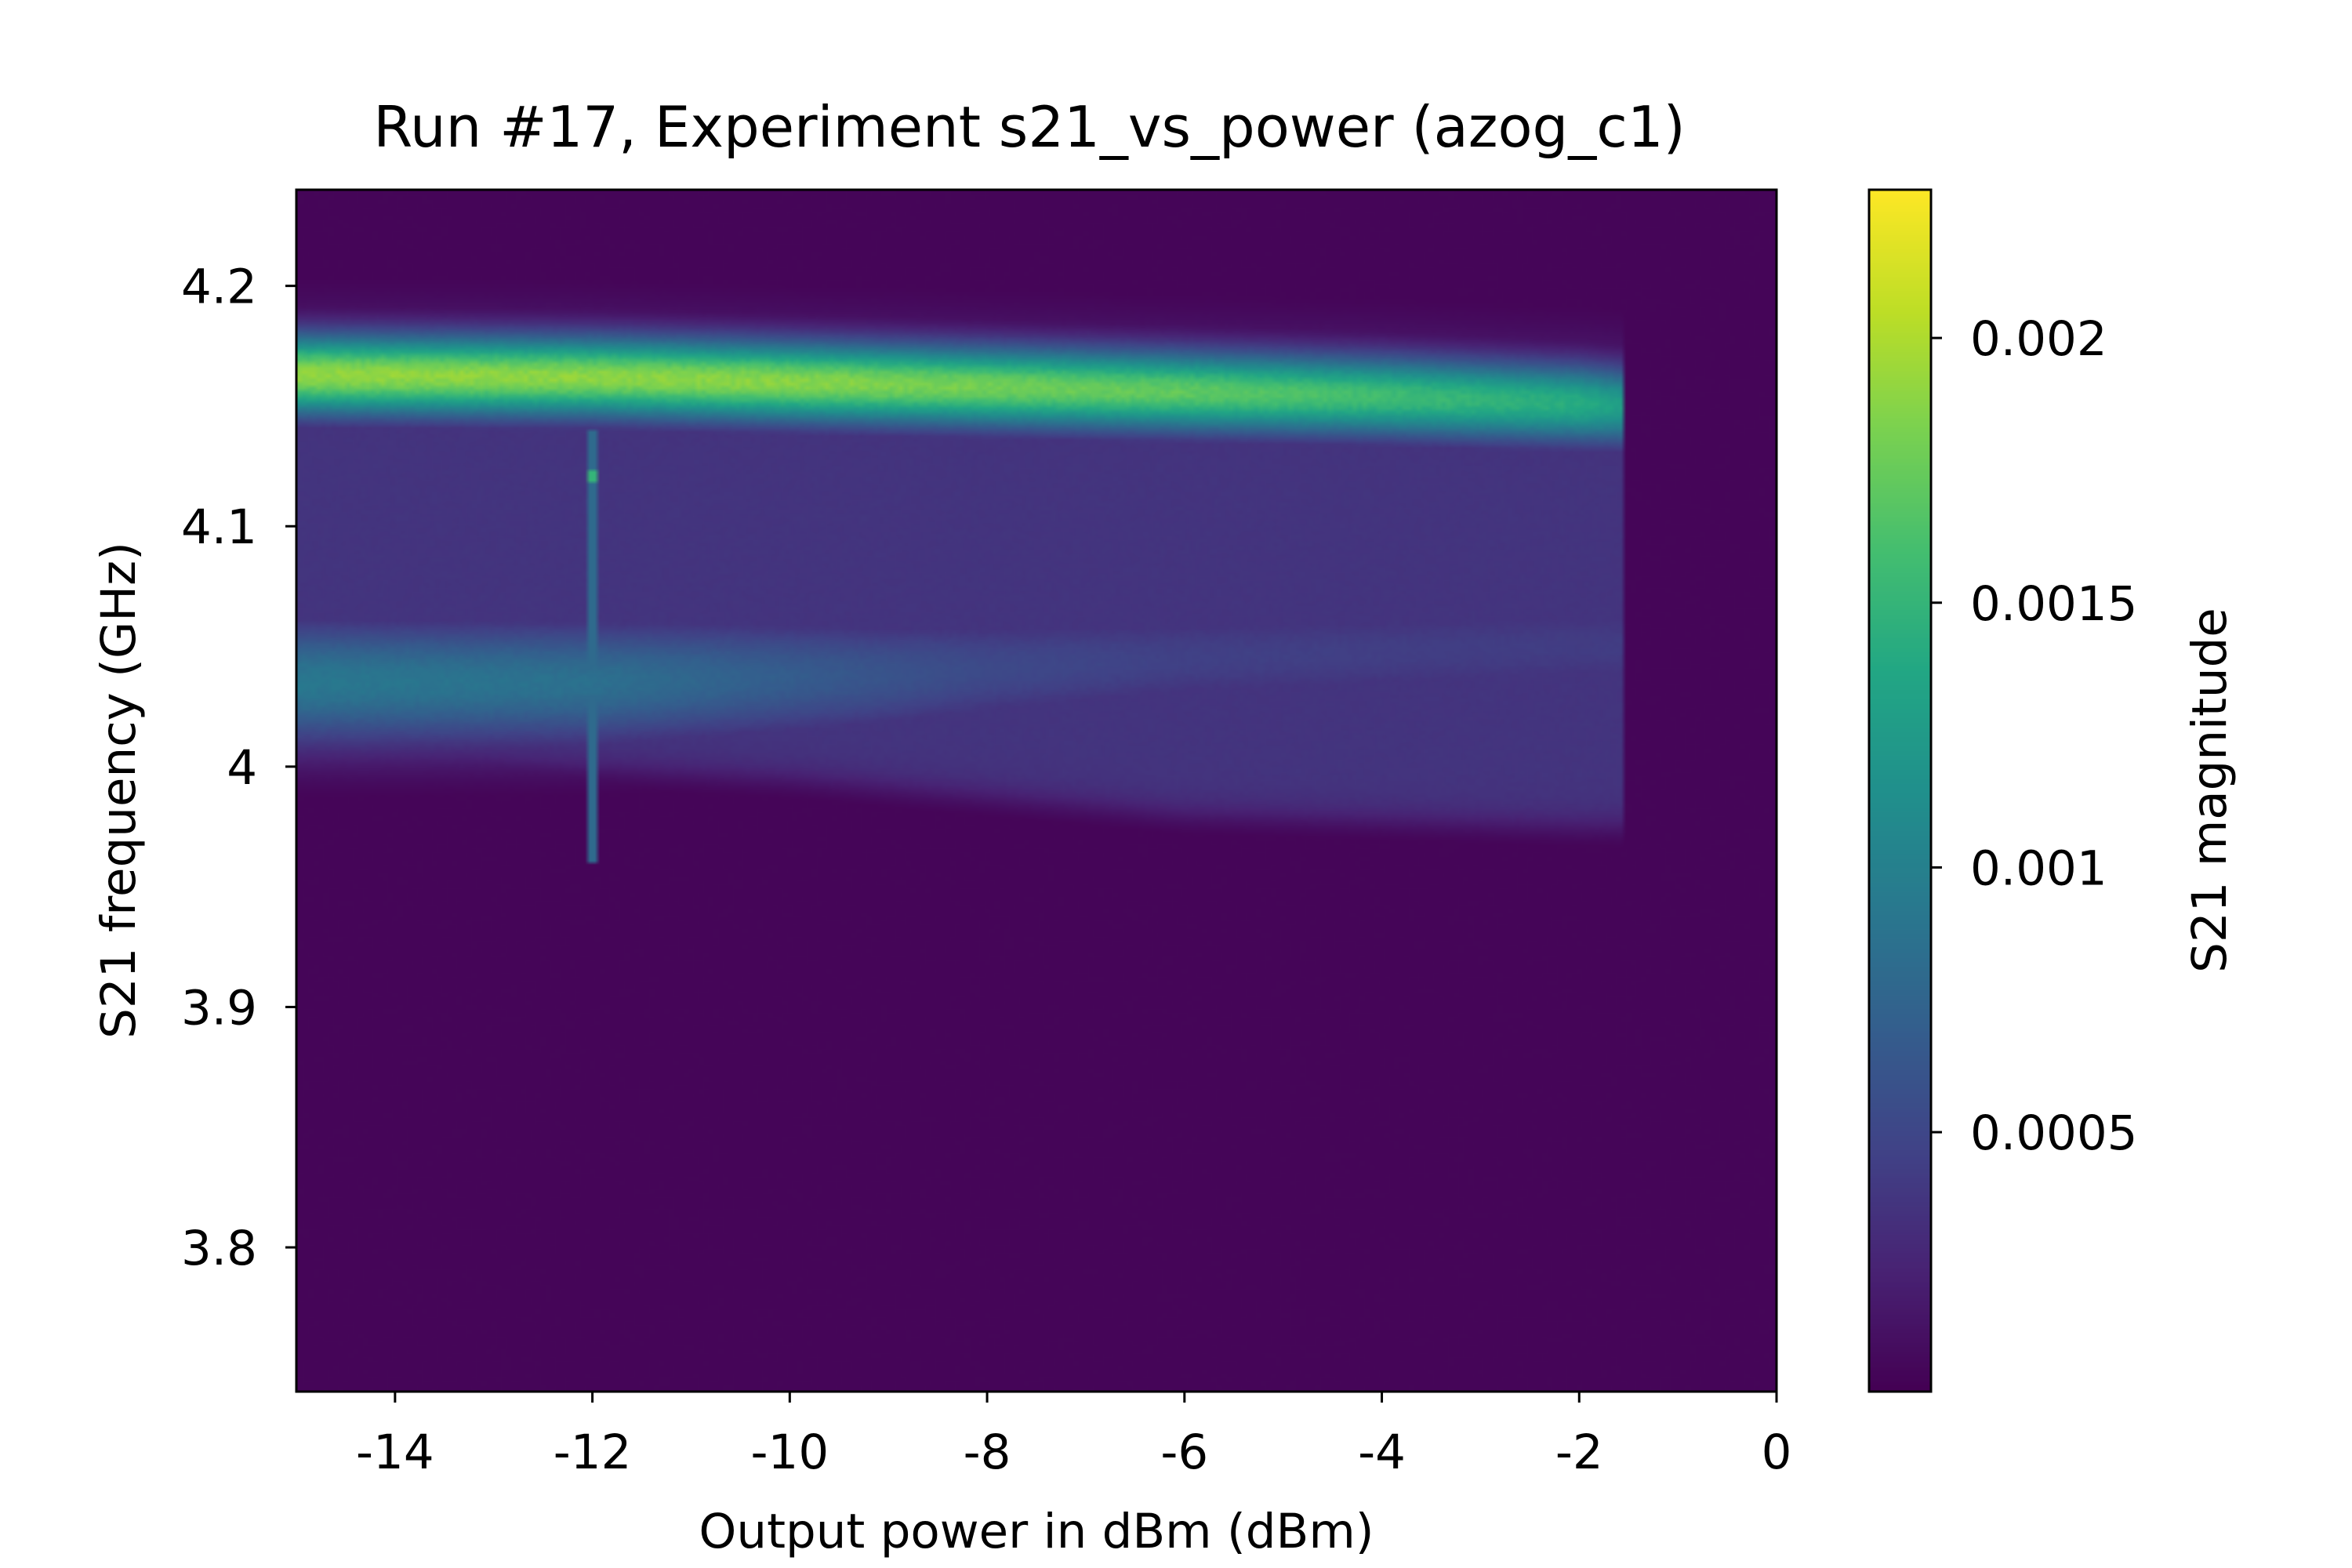 This screenshot has width=2352, height=1568. I want to click on y-tick-label: 4.2, so click(219, 287).